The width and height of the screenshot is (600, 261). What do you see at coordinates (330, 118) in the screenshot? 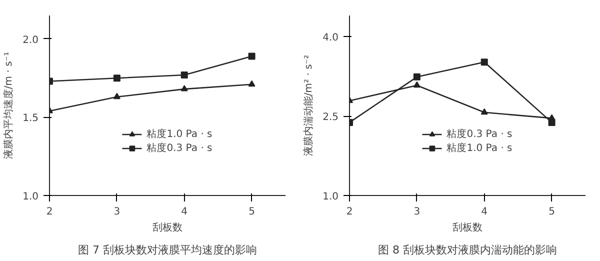
I see `y-tick-label: 2.5` at bounding box center [330, 118].